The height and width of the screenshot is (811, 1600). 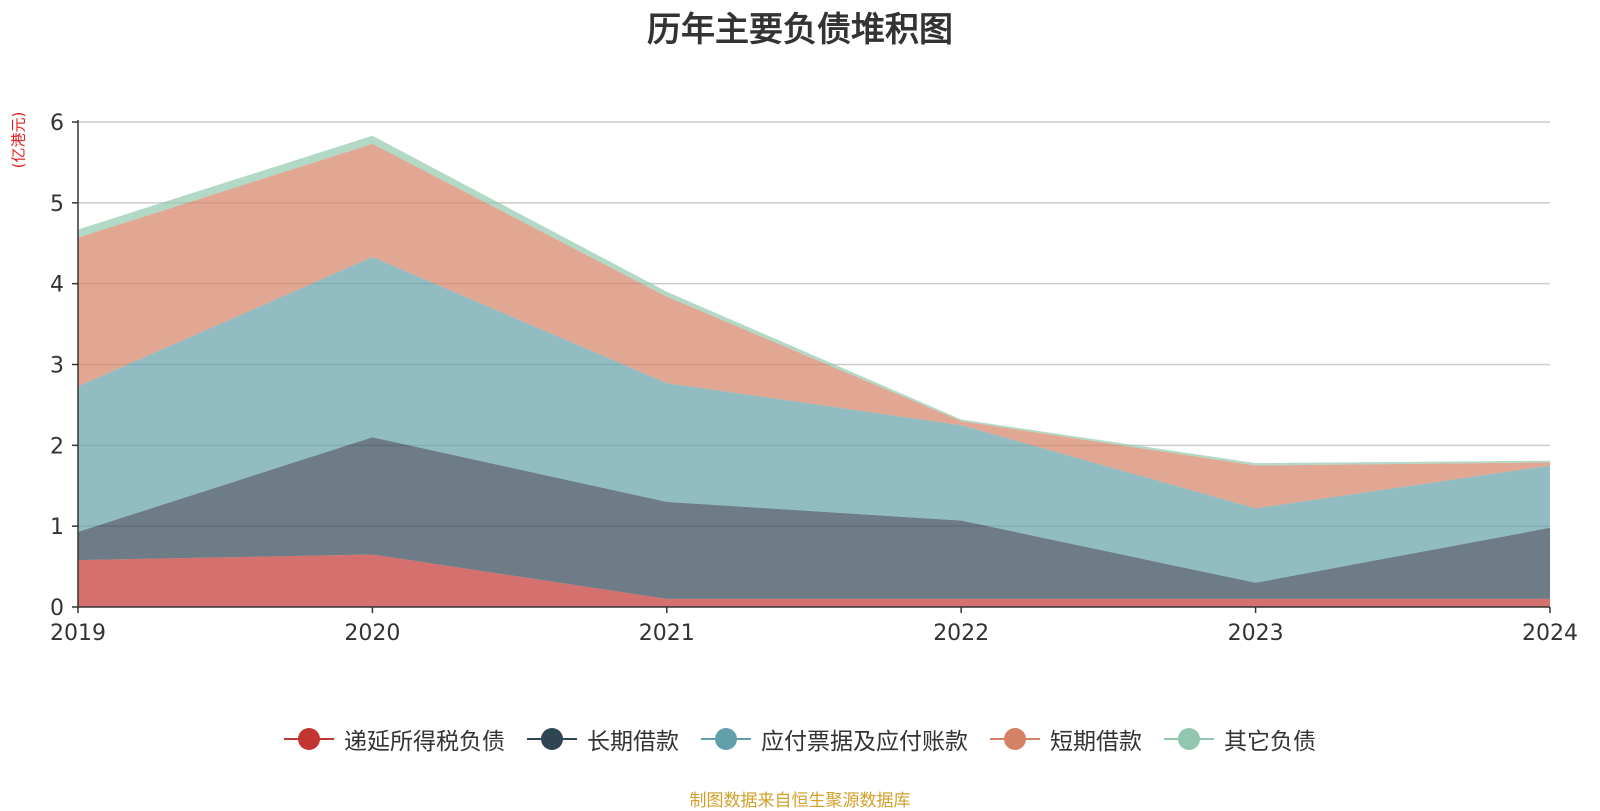 What do you see at coordinates (78, 633) in the screenshot?
I see `x-tick-label: 2019` at bounding box center [78, 633].